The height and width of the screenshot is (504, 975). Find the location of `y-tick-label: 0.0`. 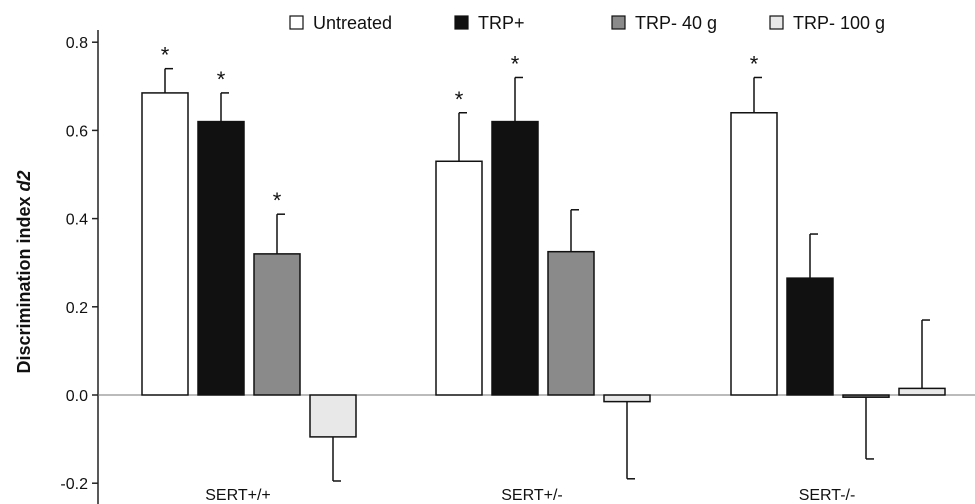

y-tick-label: 0.0 is located at coordinates (77, 396).